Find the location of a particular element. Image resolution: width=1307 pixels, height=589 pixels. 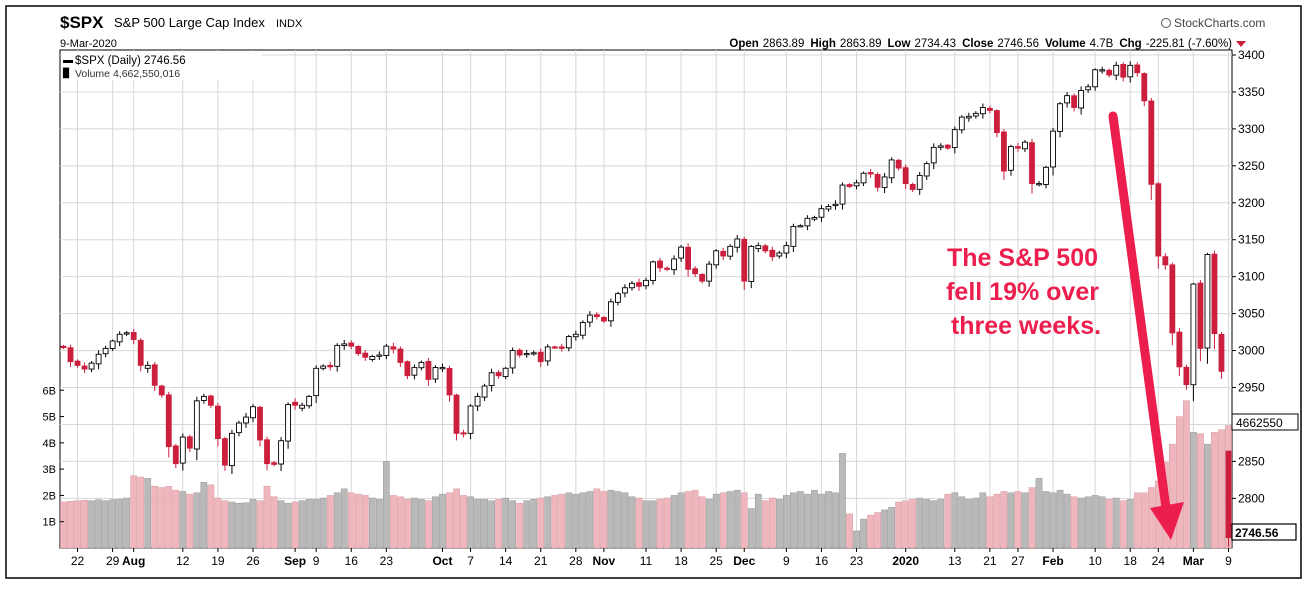

price-tick-label: 3150 is located at coordinates (1251, 240).